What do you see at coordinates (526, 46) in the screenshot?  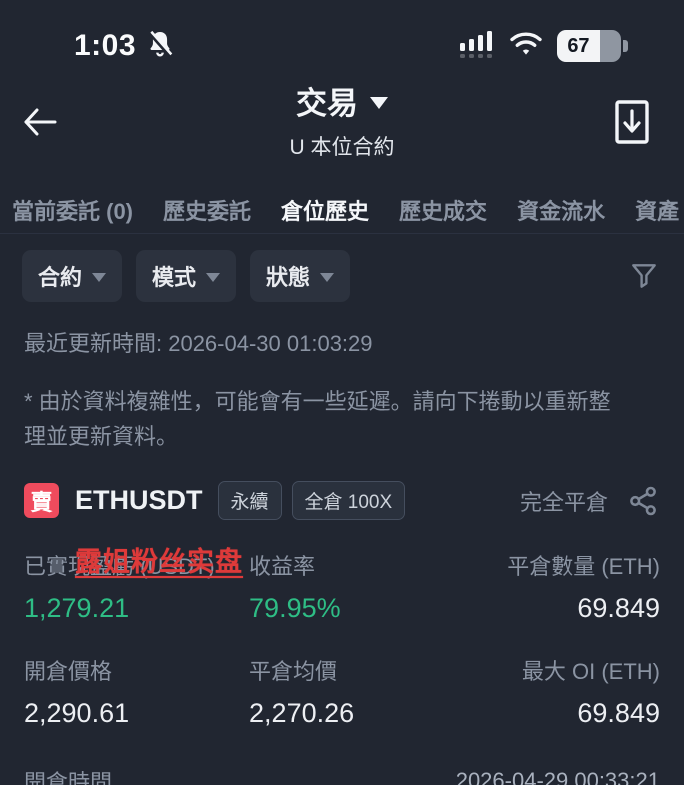 I see `wifi-icon` at bounding box center [526, 46].